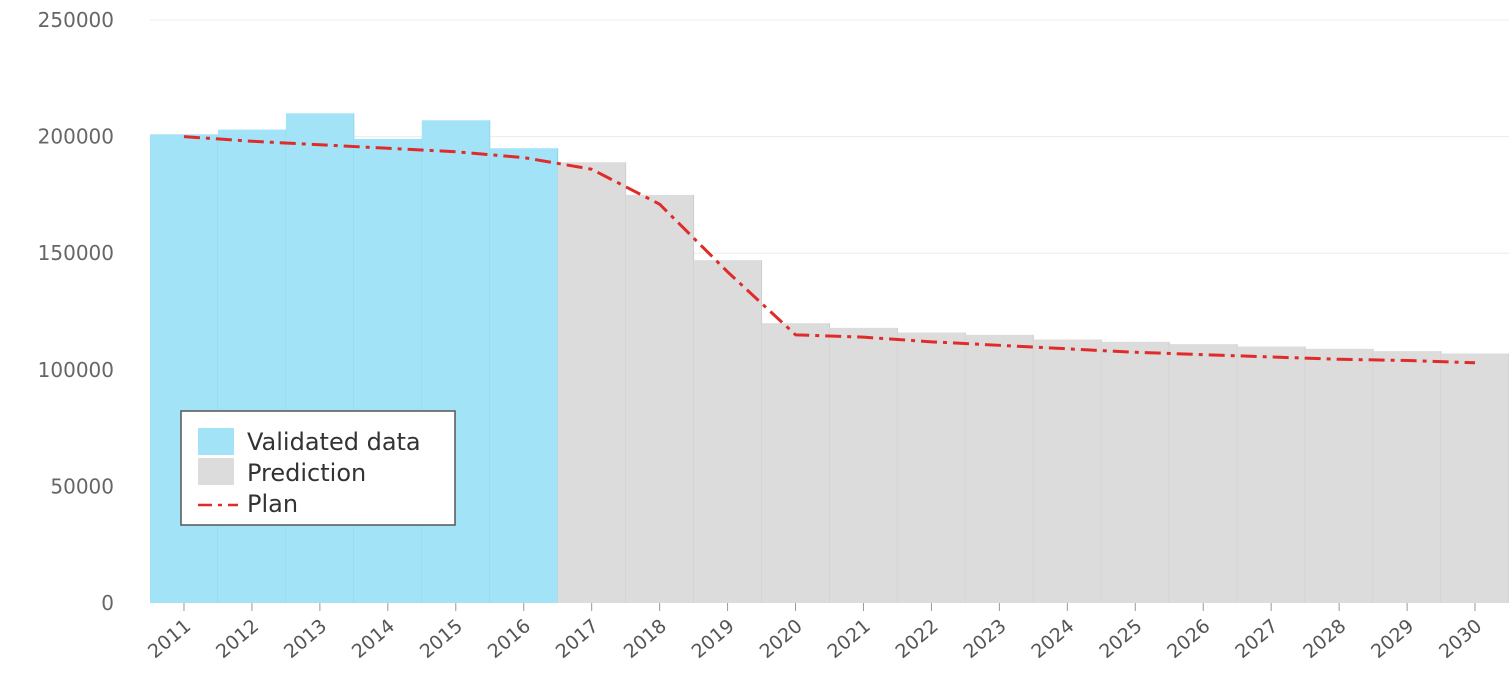 The width and height of the screenshot is (1509, 691). What do you see at coordinates (781, 639) in the screenshot?
I see `x-tick-label: 2020` at bounding box center [781, 639].